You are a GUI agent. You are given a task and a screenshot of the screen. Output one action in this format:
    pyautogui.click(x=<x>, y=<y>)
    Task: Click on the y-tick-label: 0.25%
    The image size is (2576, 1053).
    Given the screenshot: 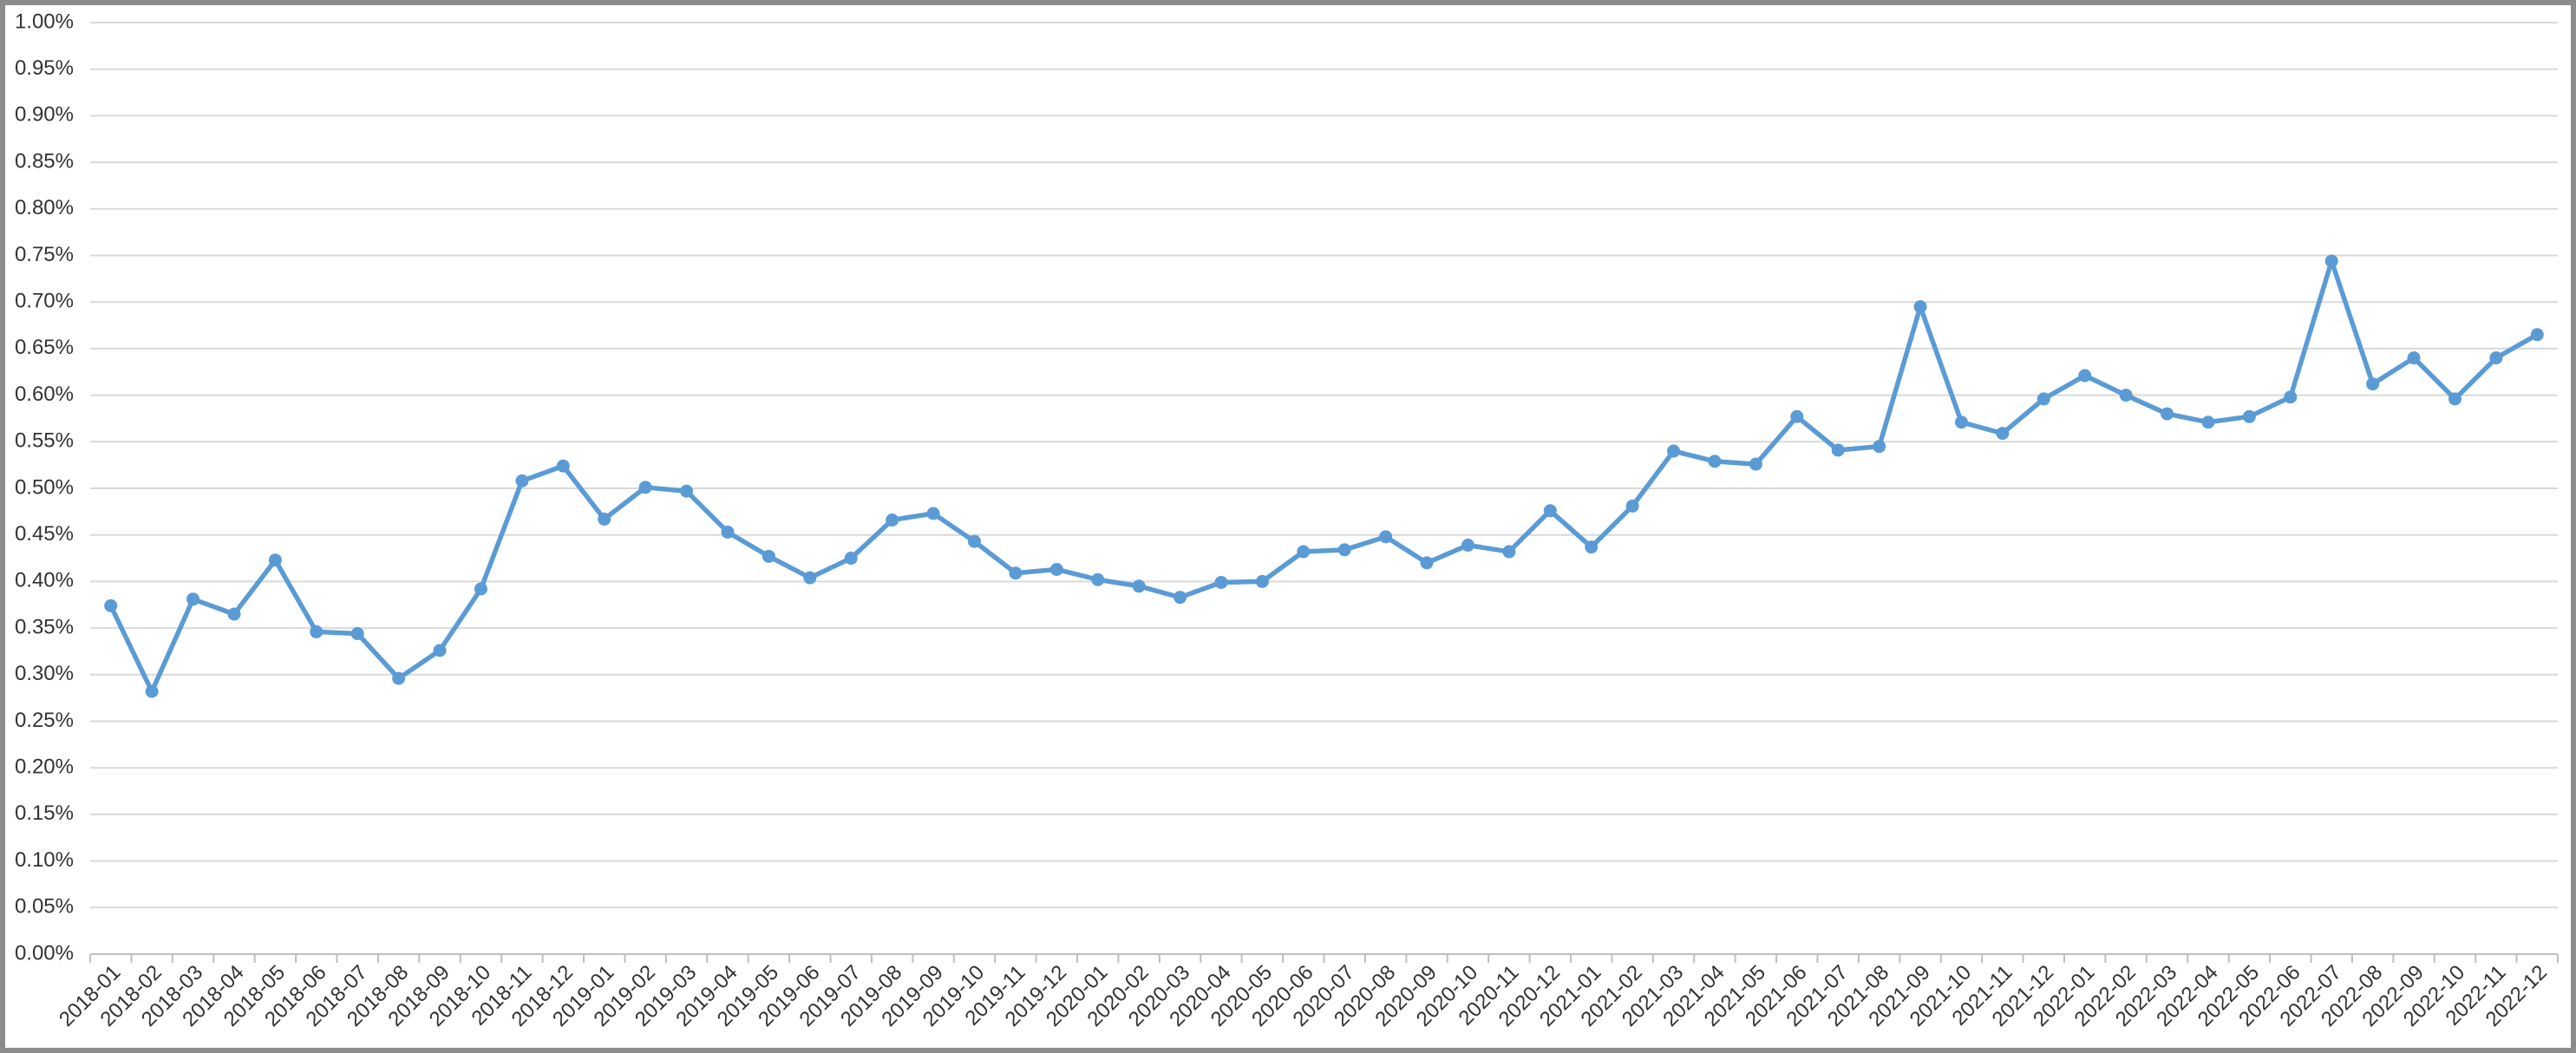 What is the action you would take?
    pyautogui.click(x=44, y=721)
    